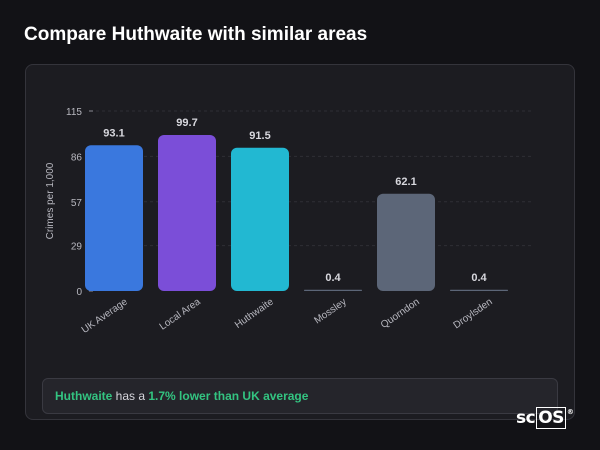  What do you see at coordinates (74, 112) in the screenshot?
I see `y-tick-label: 115` at bounding box center [74, 112].